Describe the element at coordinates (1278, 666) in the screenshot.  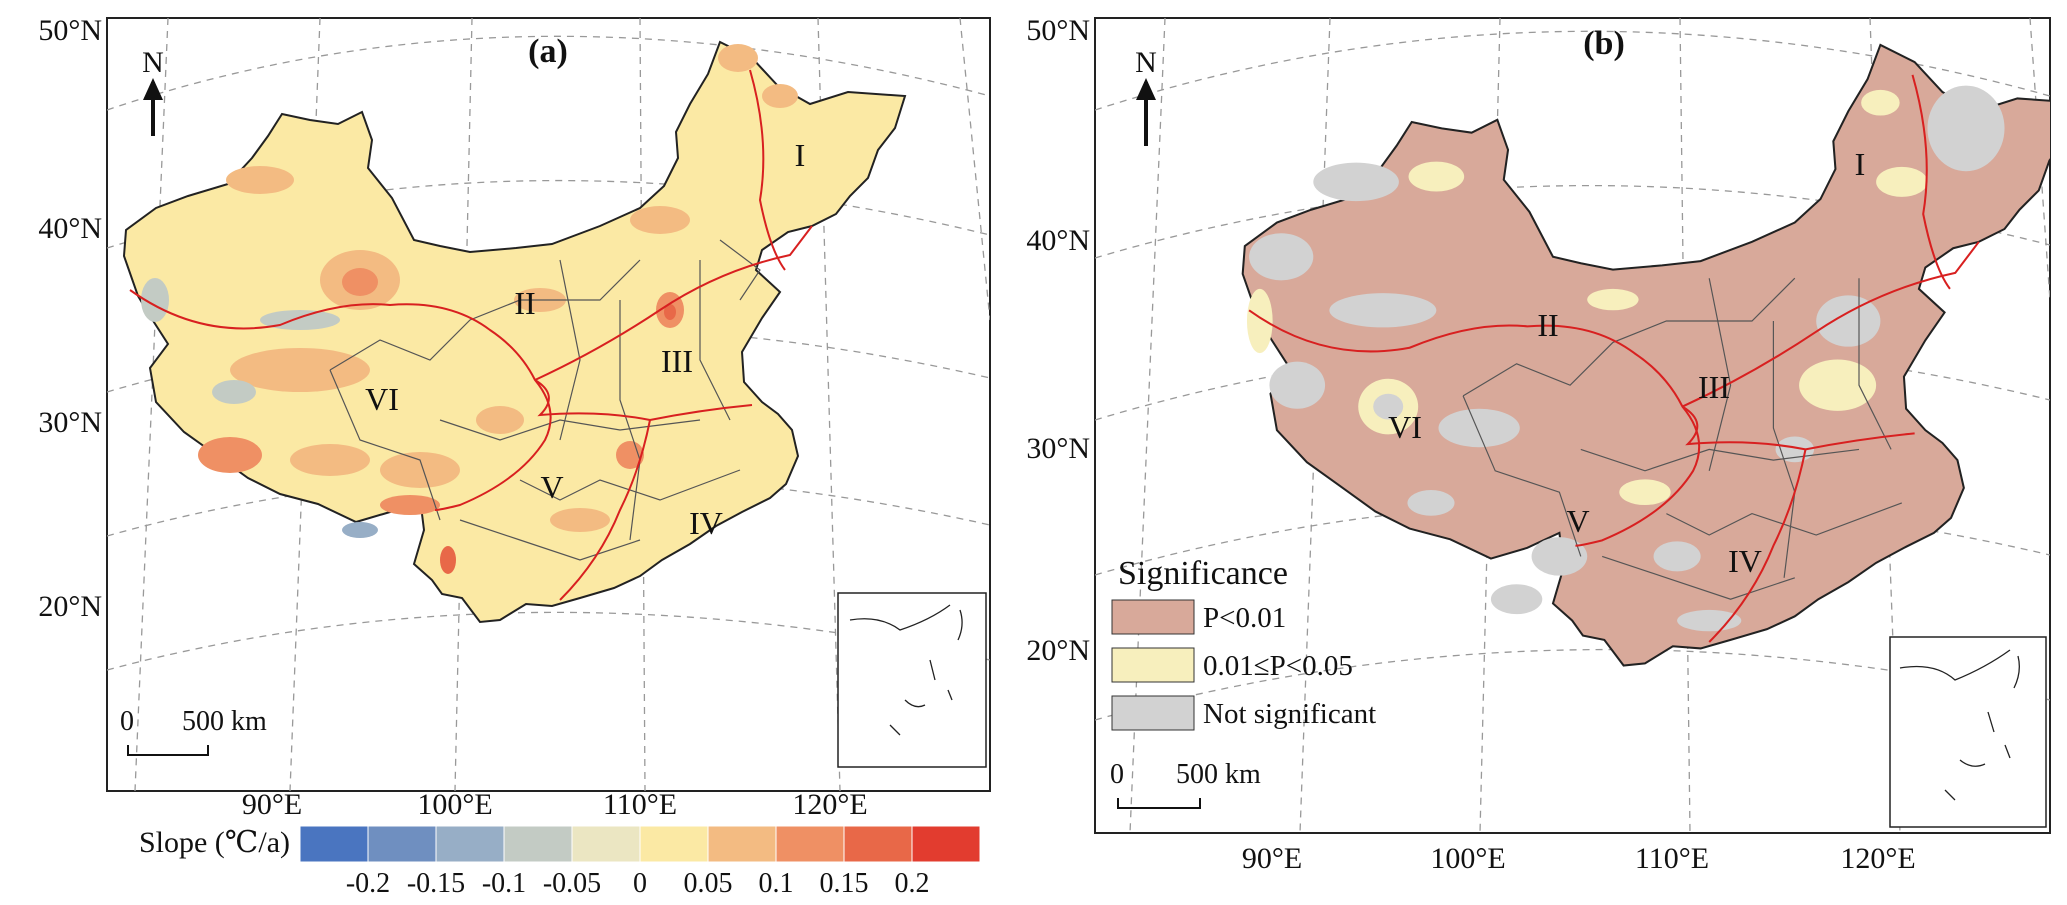
I see `legend-label-p005: 0.01≤P<0.05` at that location.